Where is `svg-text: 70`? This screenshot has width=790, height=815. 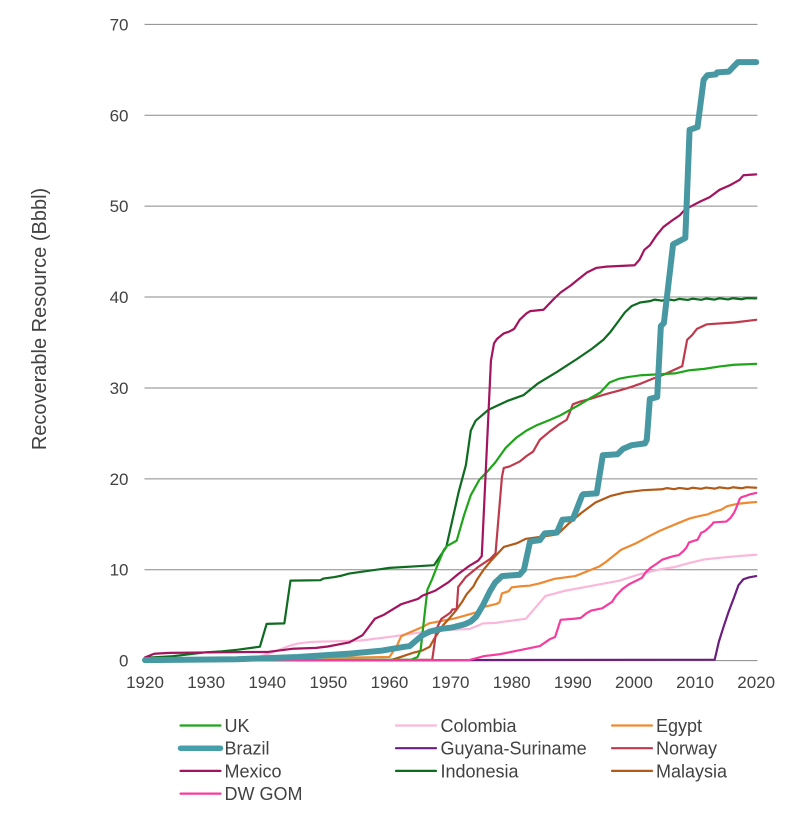
svg-text: 70 is located at coordinates (119, 24).